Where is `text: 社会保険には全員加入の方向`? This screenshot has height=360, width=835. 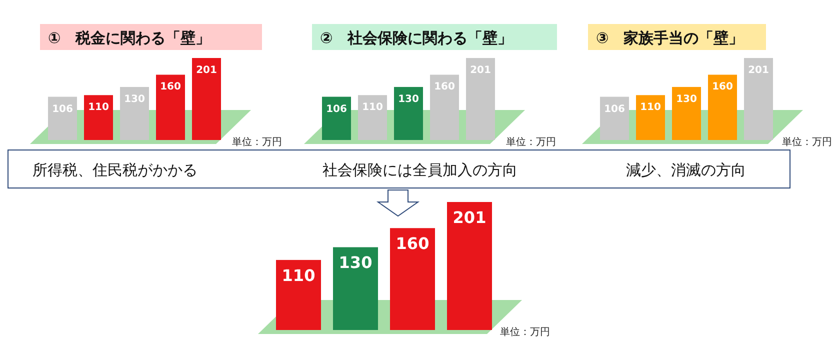 text: 社会保険には全員加入の方向 is located at coordinates (420, 170).